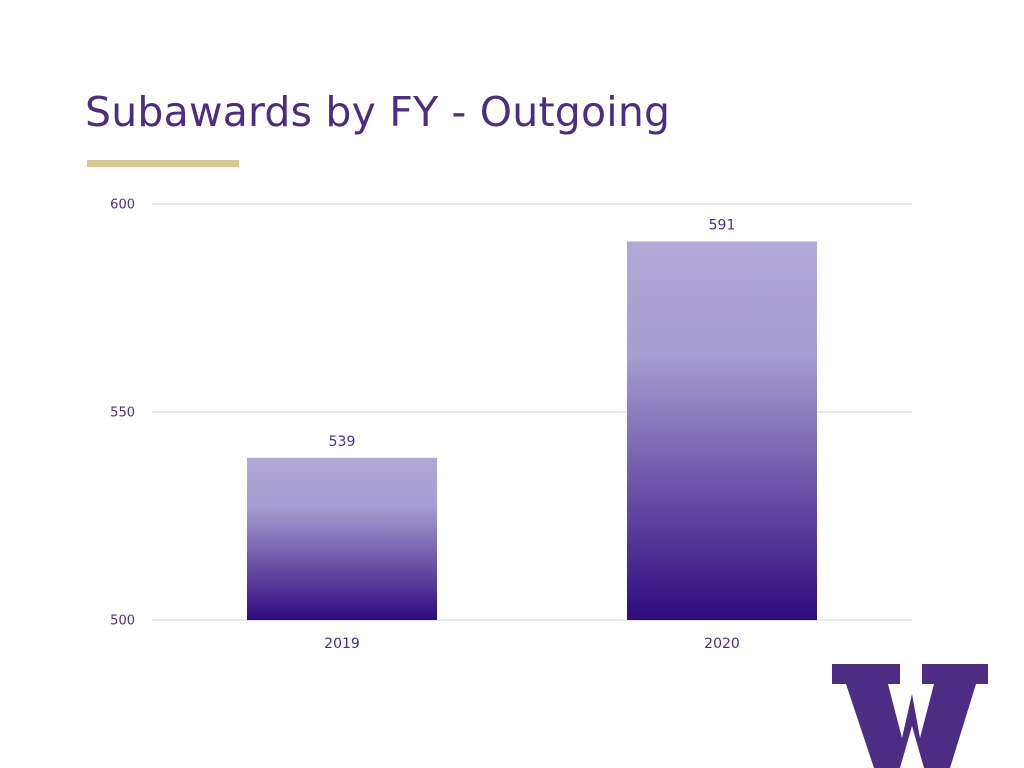 This screenshot has height=768, width=1024. What do you see at coordinates (122, 621) in the screenshot?
I see `y-tick-label: 500` at bounding box center [122, 621].